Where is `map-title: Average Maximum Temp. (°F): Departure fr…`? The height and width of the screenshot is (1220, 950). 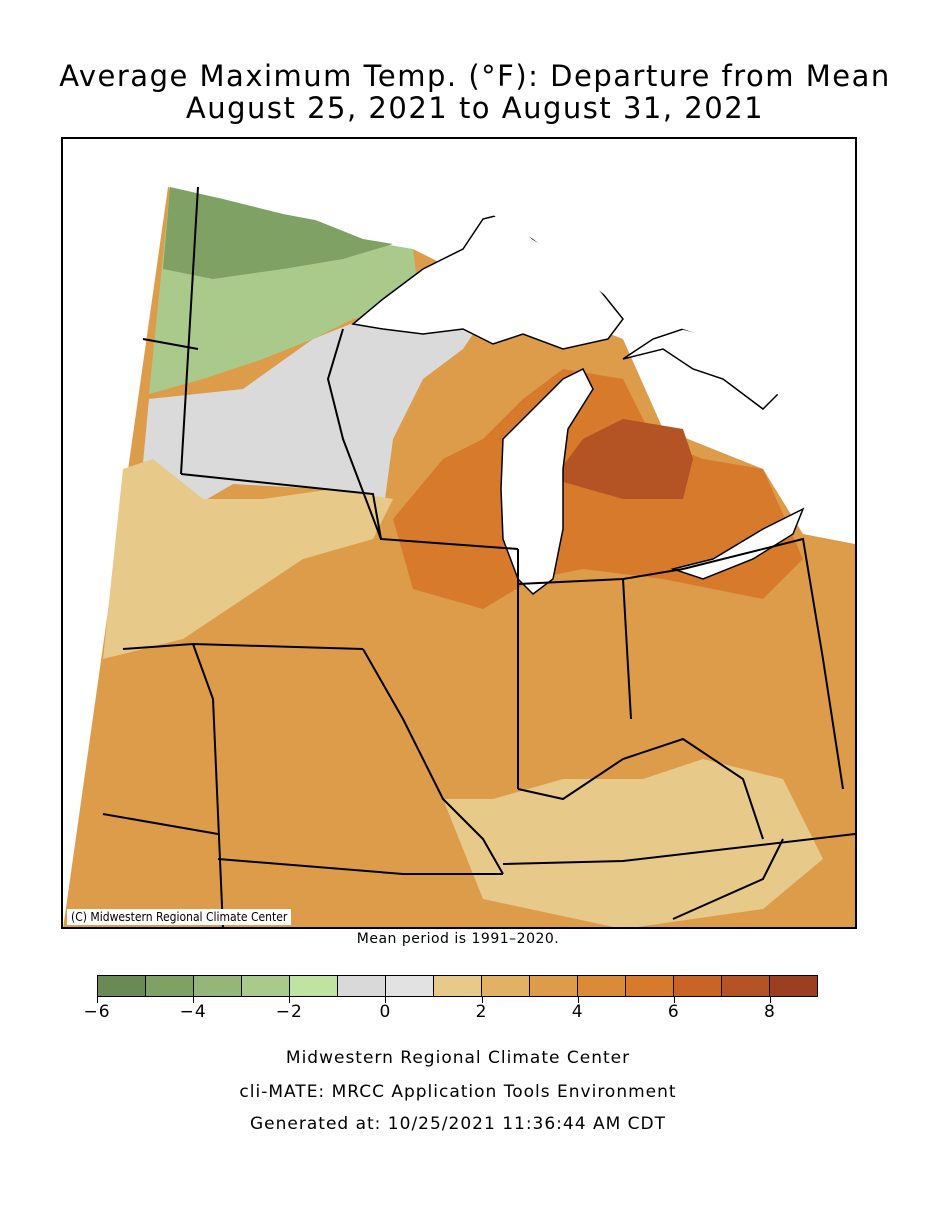 map-title: Average Maximum Temp. (°F): Departure fr… is located at coordinates (475, 76).